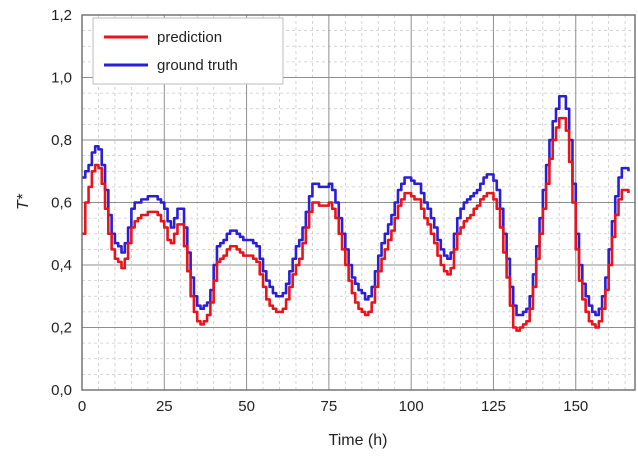  Describe the element at coordinates (61, 390) in the screenshot. I see `y-tick-label: 0,0` at that location.